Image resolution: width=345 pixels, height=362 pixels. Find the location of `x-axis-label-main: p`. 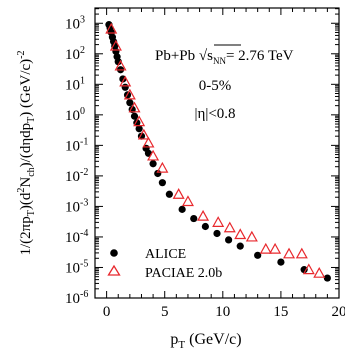

x-axis-label-main: p is located at coordinates (174, 339).